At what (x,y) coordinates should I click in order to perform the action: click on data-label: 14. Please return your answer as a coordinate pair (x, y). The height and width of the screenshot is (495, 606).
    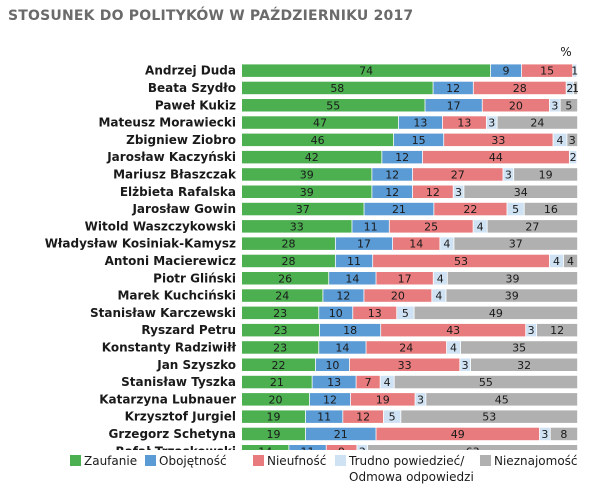
    Looking at the image, I should click on (265, 447).